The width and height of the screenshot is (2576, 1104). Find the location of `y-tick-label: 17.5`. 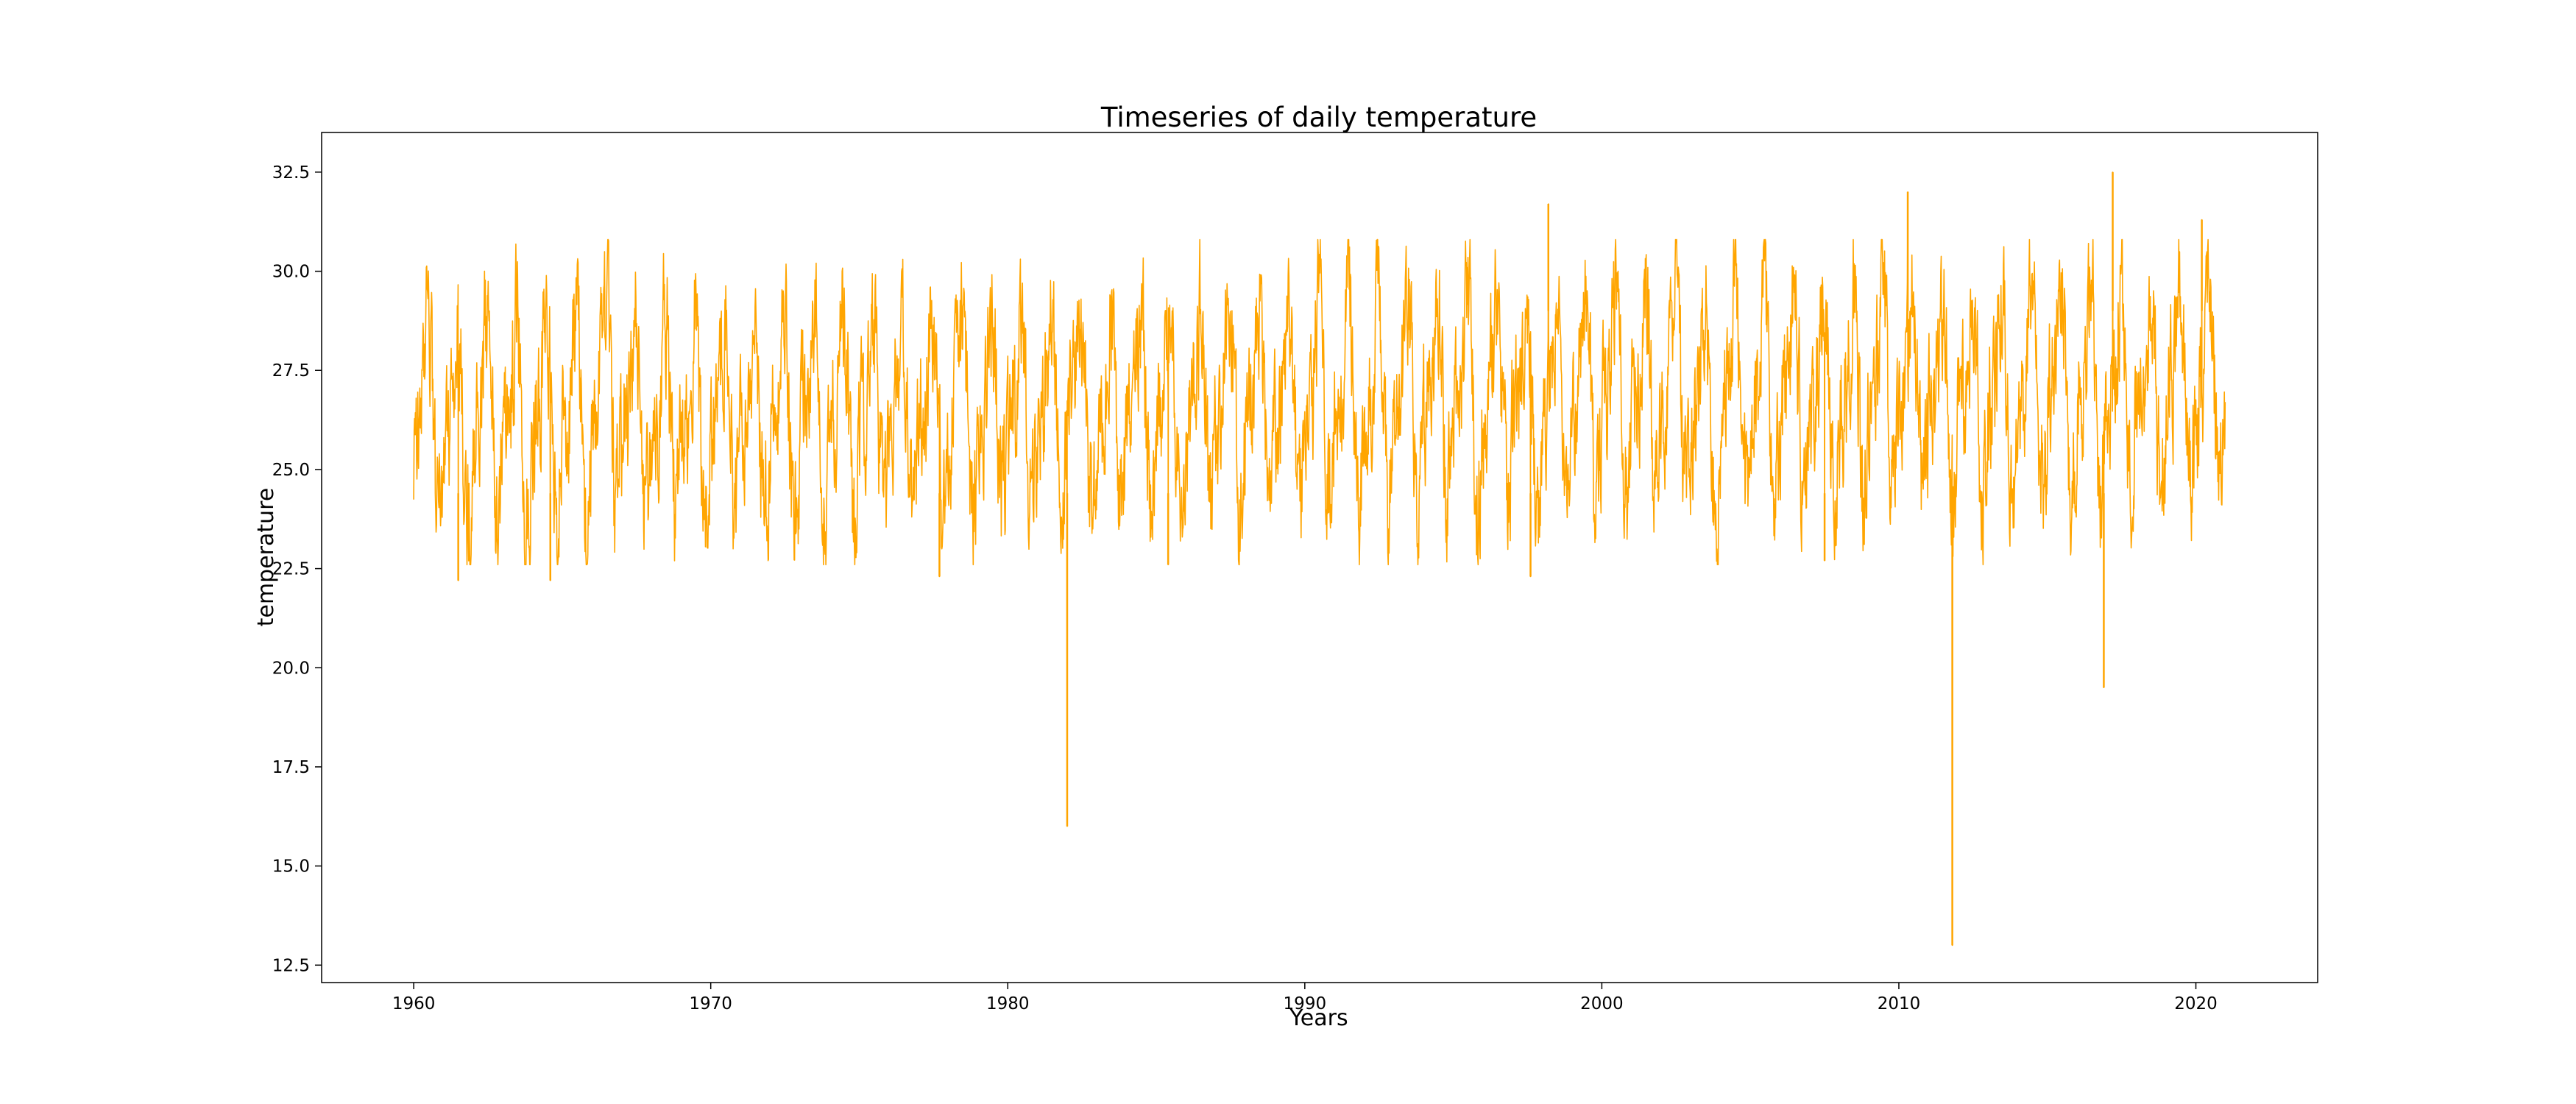

y-tick-label: 17.5 is located at coordinates (291, 767).